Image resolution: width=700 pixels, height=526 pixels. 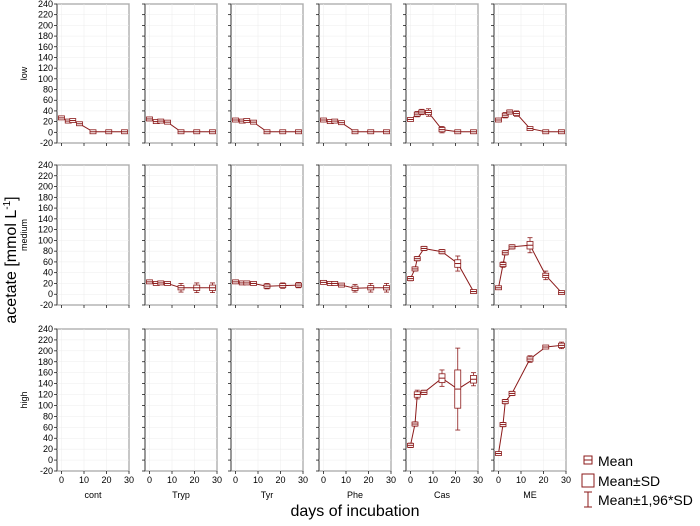 What do you see at coordinates (181, 495) in the screenshot?
I see `column-label-tryp: Tryp` at bounding box center [181, 495].